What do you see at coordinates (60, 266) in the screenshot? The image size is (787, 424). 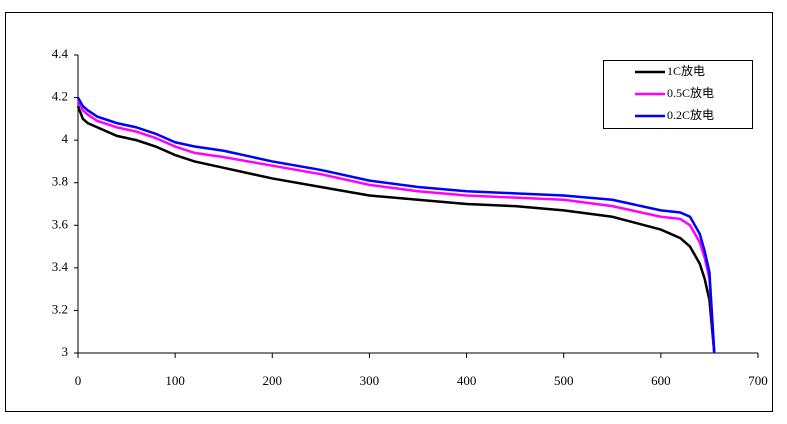 I see `y-tick-label: 3.4` at bounding box center [60, 266].